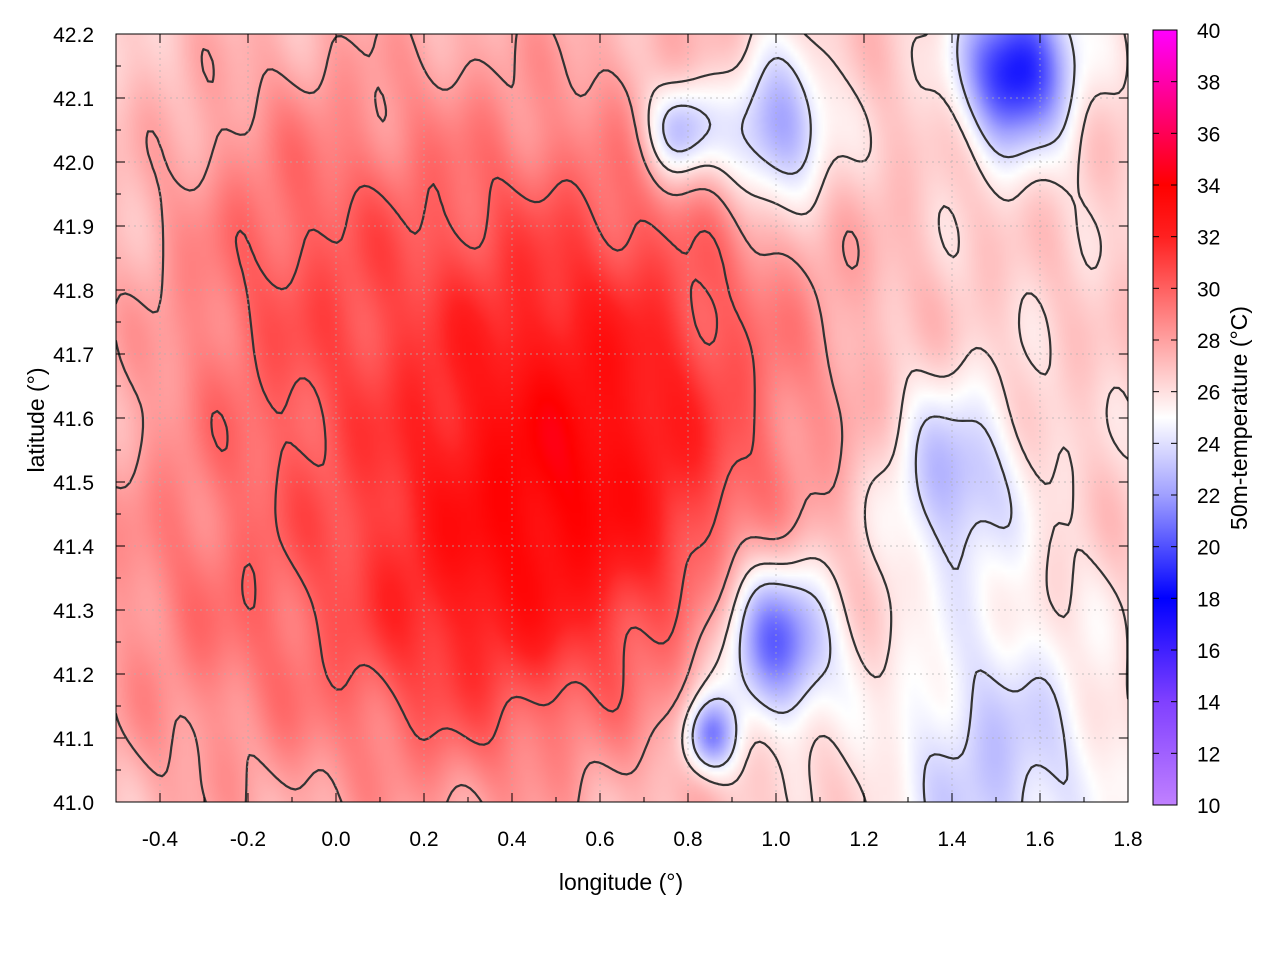 This screenshot has height=960, width=1280. What do you see at coordinates (73, 99) in the screenshot?
I see `y-tick-label: 42.1` at bounding box center [73, 99].